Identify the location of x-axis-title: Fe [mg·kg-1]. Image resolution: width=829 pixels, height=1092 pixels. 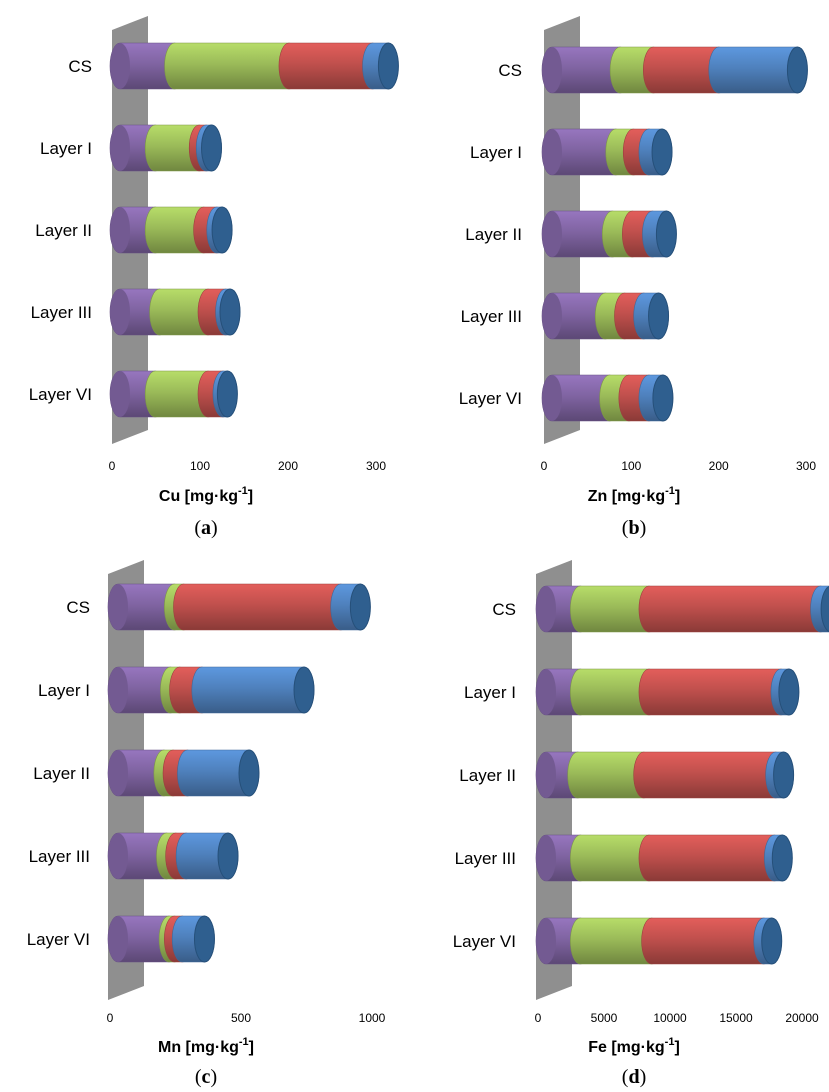
(634, 1046).